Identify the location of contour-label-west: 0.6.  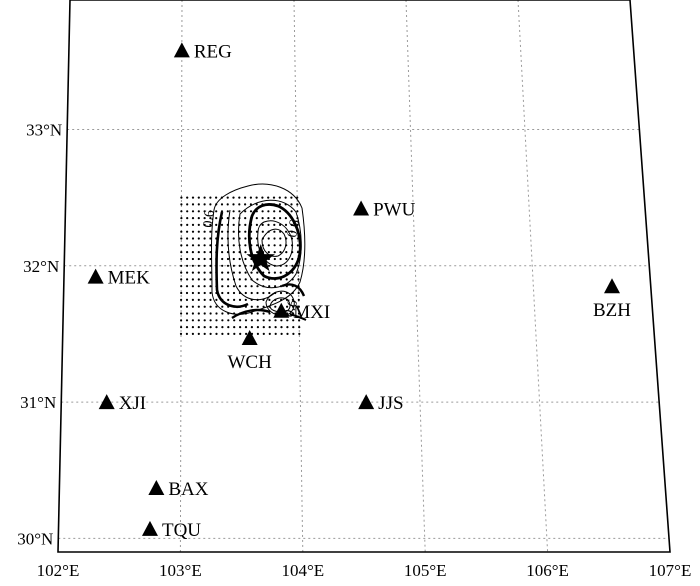
(209, 218).